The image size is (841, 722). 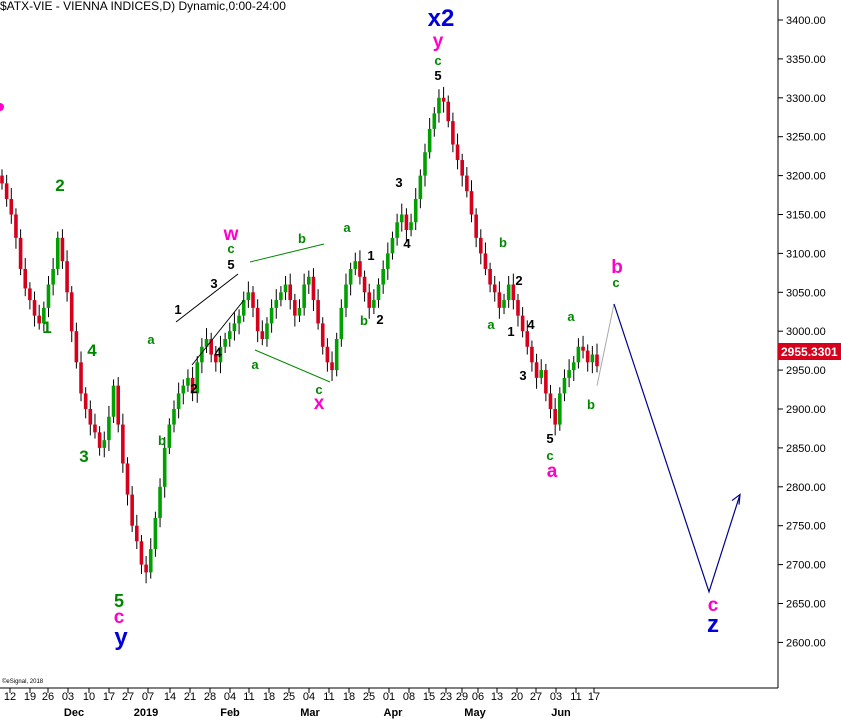 I want to click on price-tick-label: 3150.00, so click(x=806, y=216).